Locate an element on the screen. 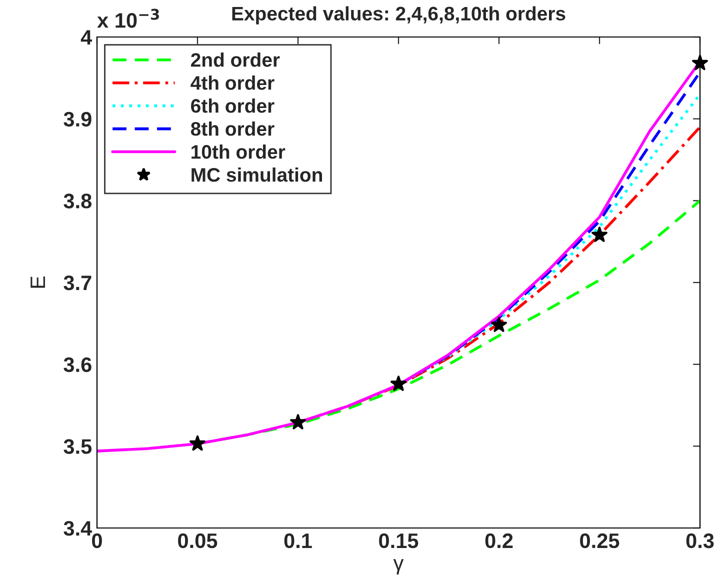  x-tick-label: 0.15 is located at coordinates (398, 540).